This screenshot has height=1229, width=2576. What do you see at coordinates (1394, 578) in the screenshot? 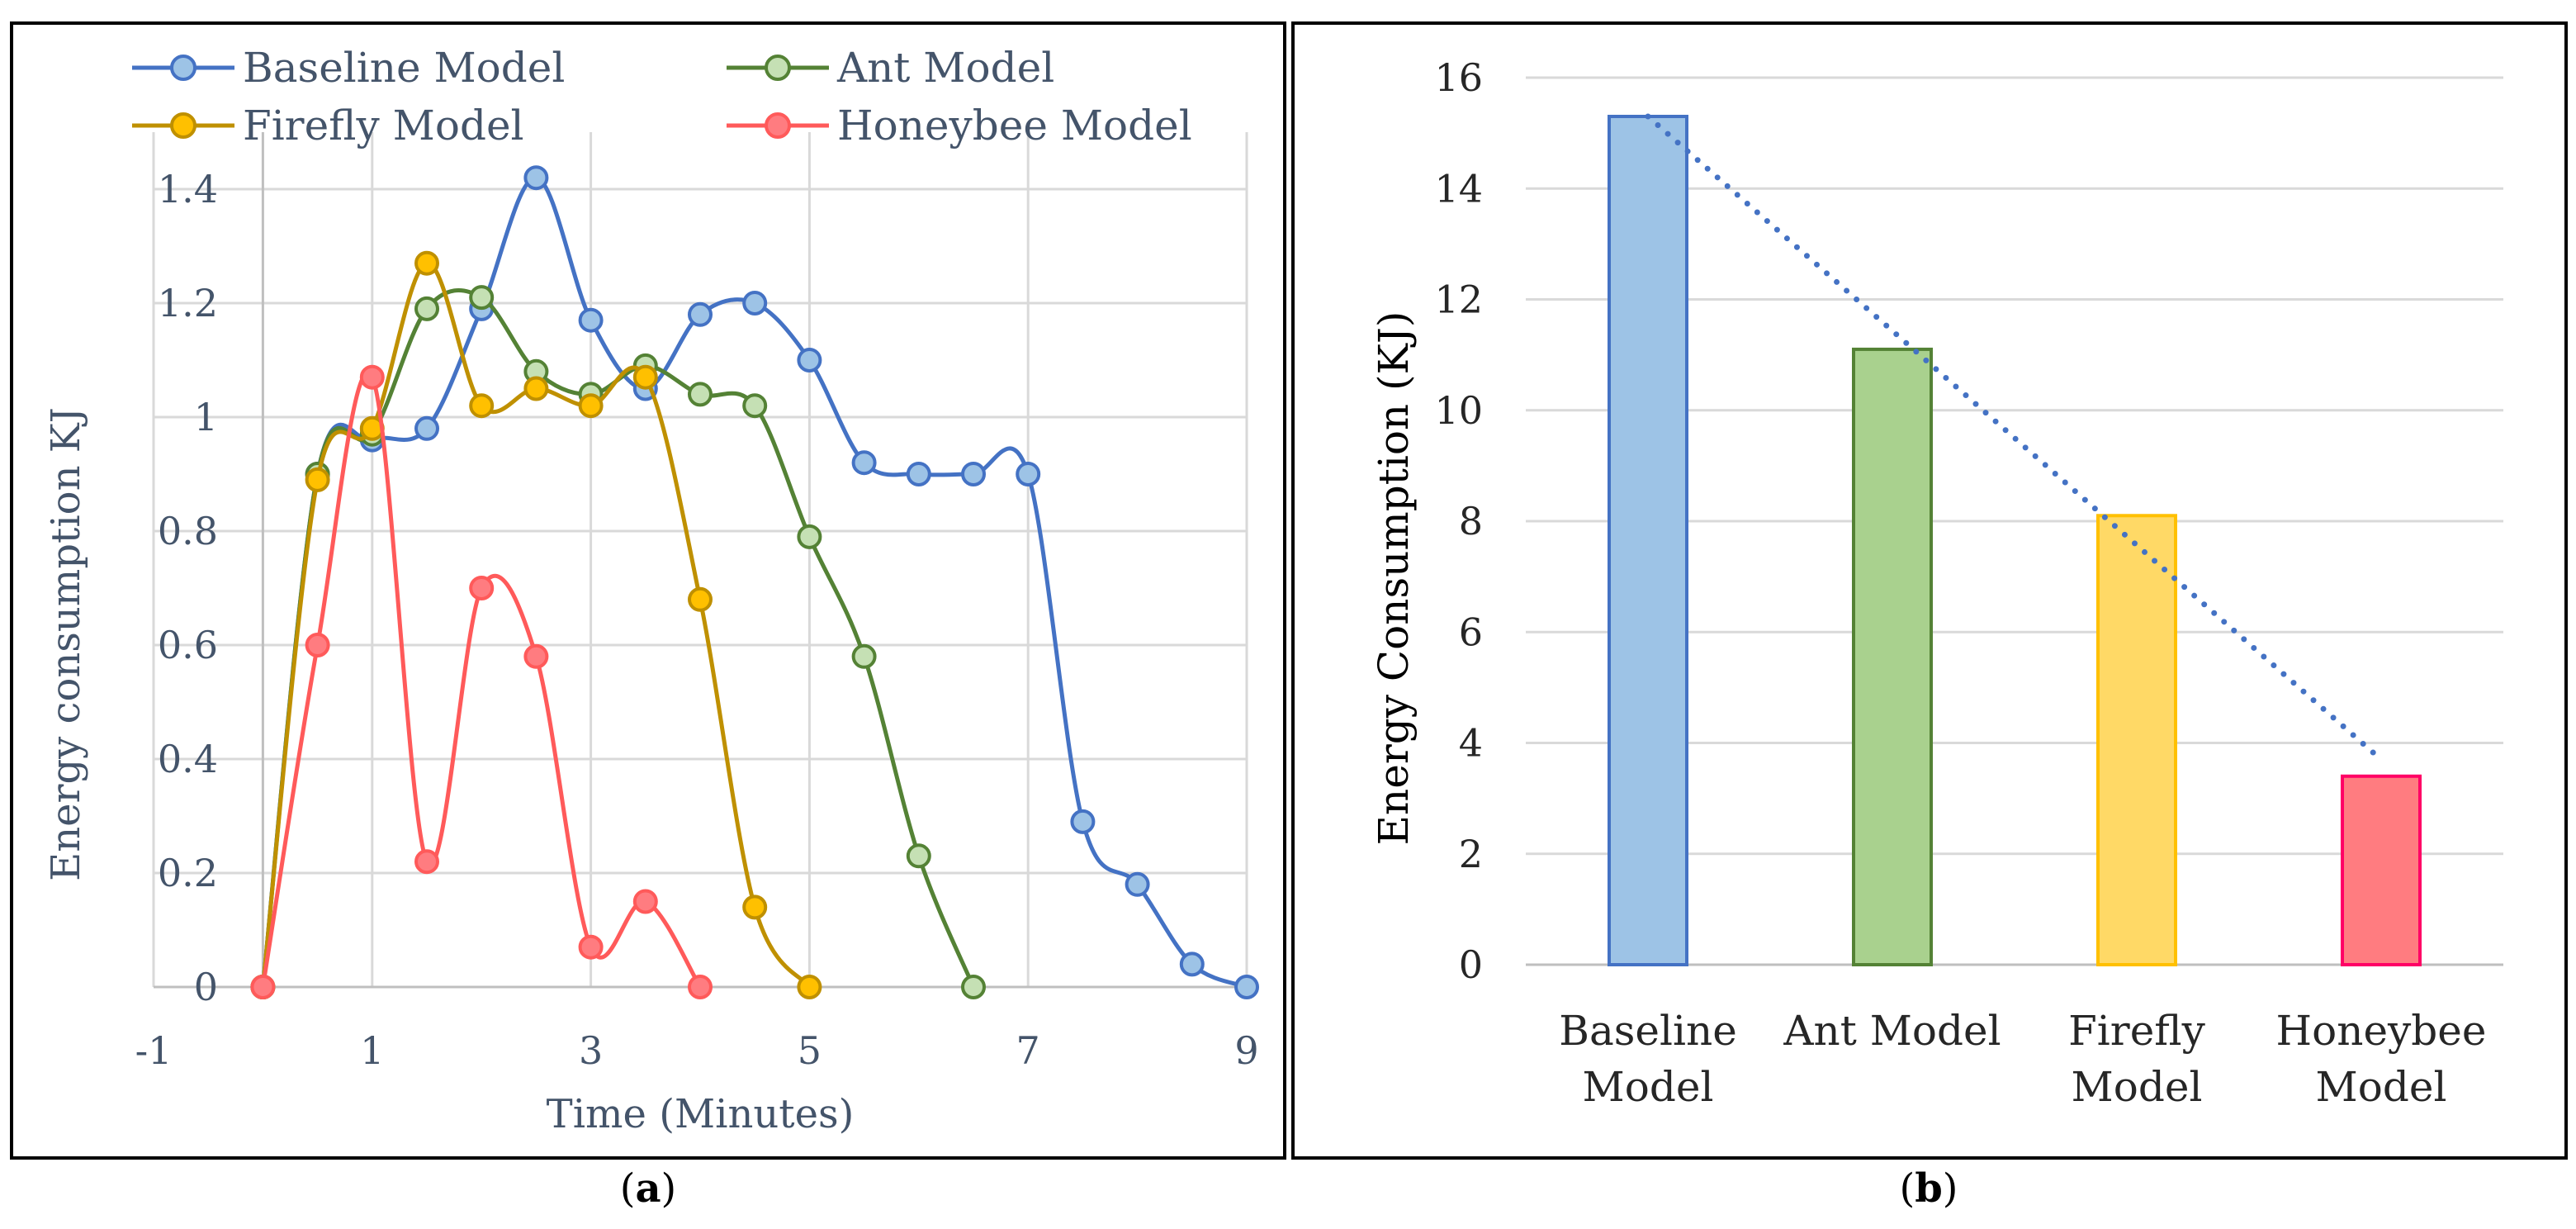
I see `bar-chart-y-axis-title: Energy Consumption (KJ)` at bounding box center [1394, 578].